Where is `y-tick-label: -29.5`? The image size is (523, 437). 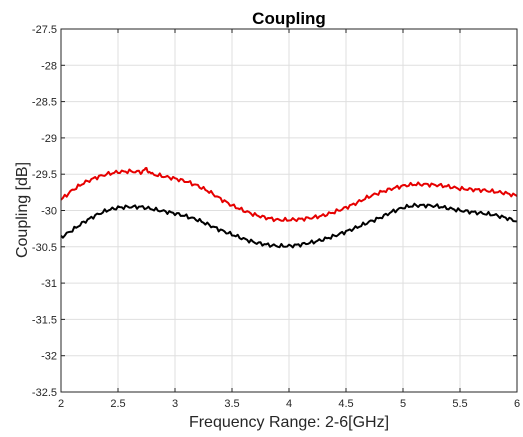
y-tick-label: -29.5 is located at coordinates (44, 175).